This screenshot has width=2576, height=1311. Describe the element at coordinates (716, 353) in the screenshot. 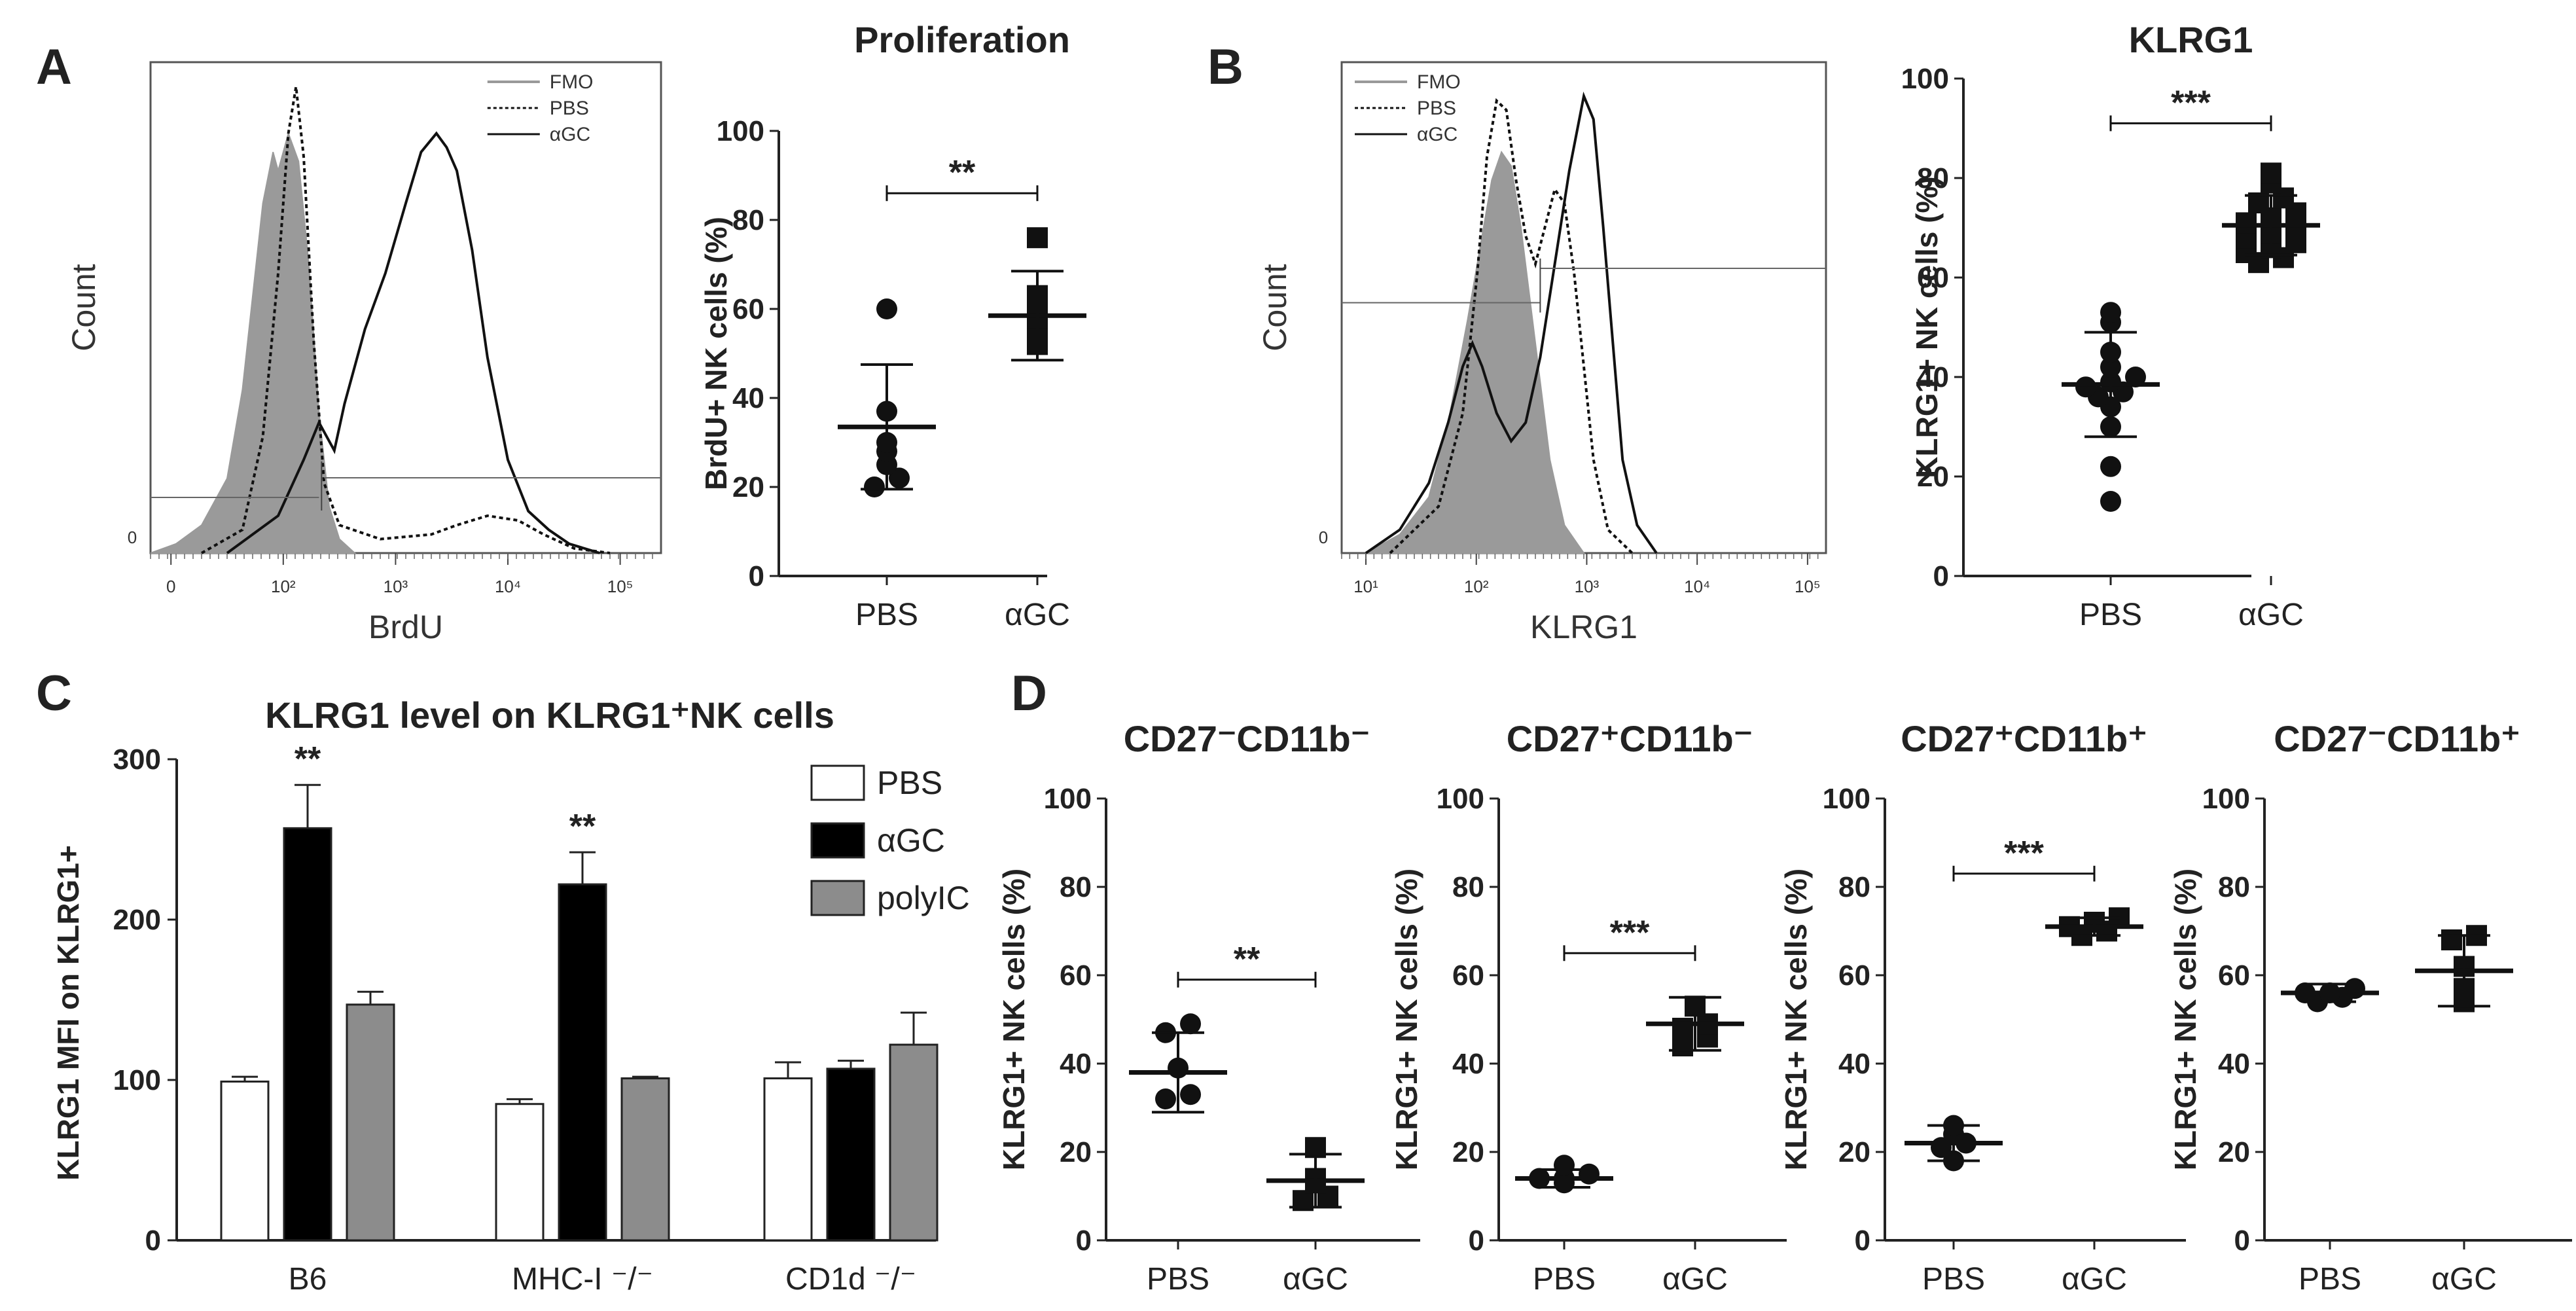

I see `y-axis-label: BrdU+ NK cells (%)` at that location.